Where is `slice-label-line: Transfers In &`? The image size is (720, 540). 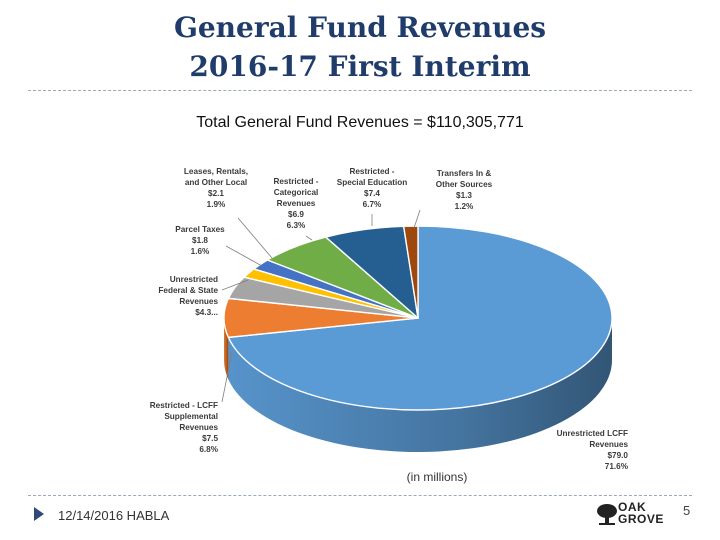
slice-label-line: Transfers In & is located at coordinates (464, 173).